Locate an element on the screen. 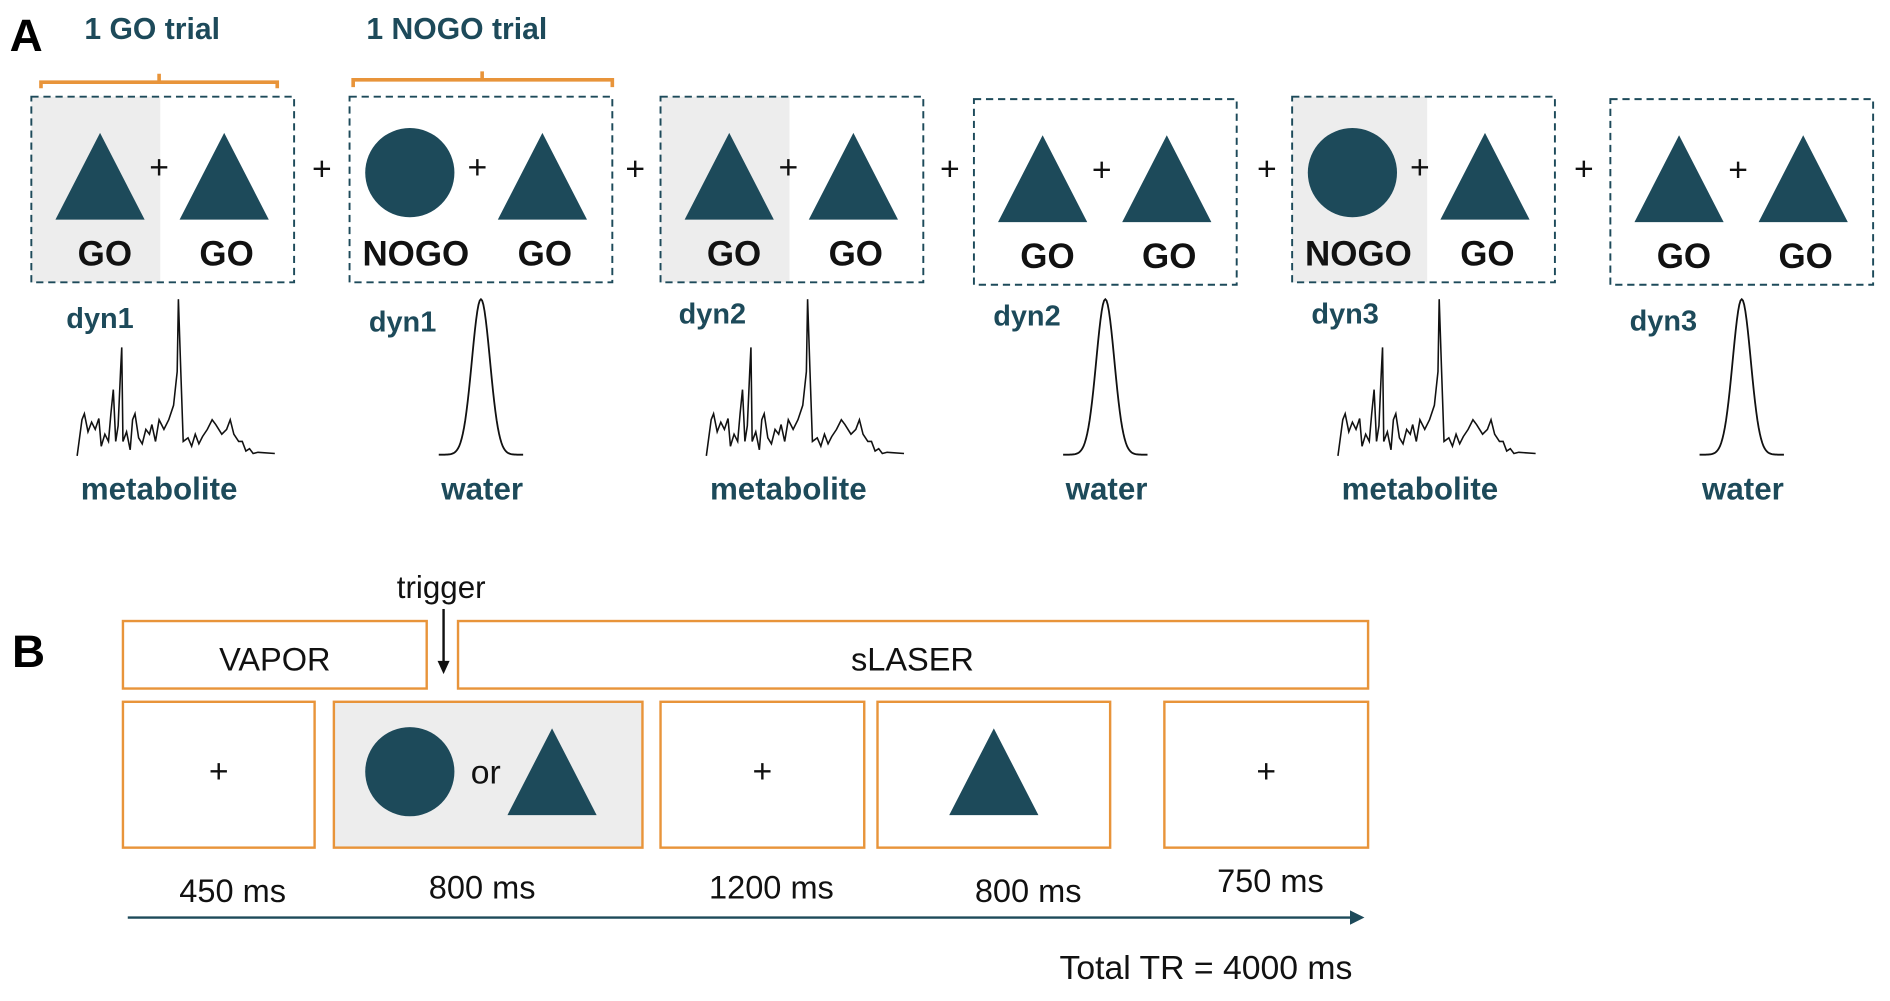  stimulus-frame: +1200 ms is located at coordinates (762, 802).